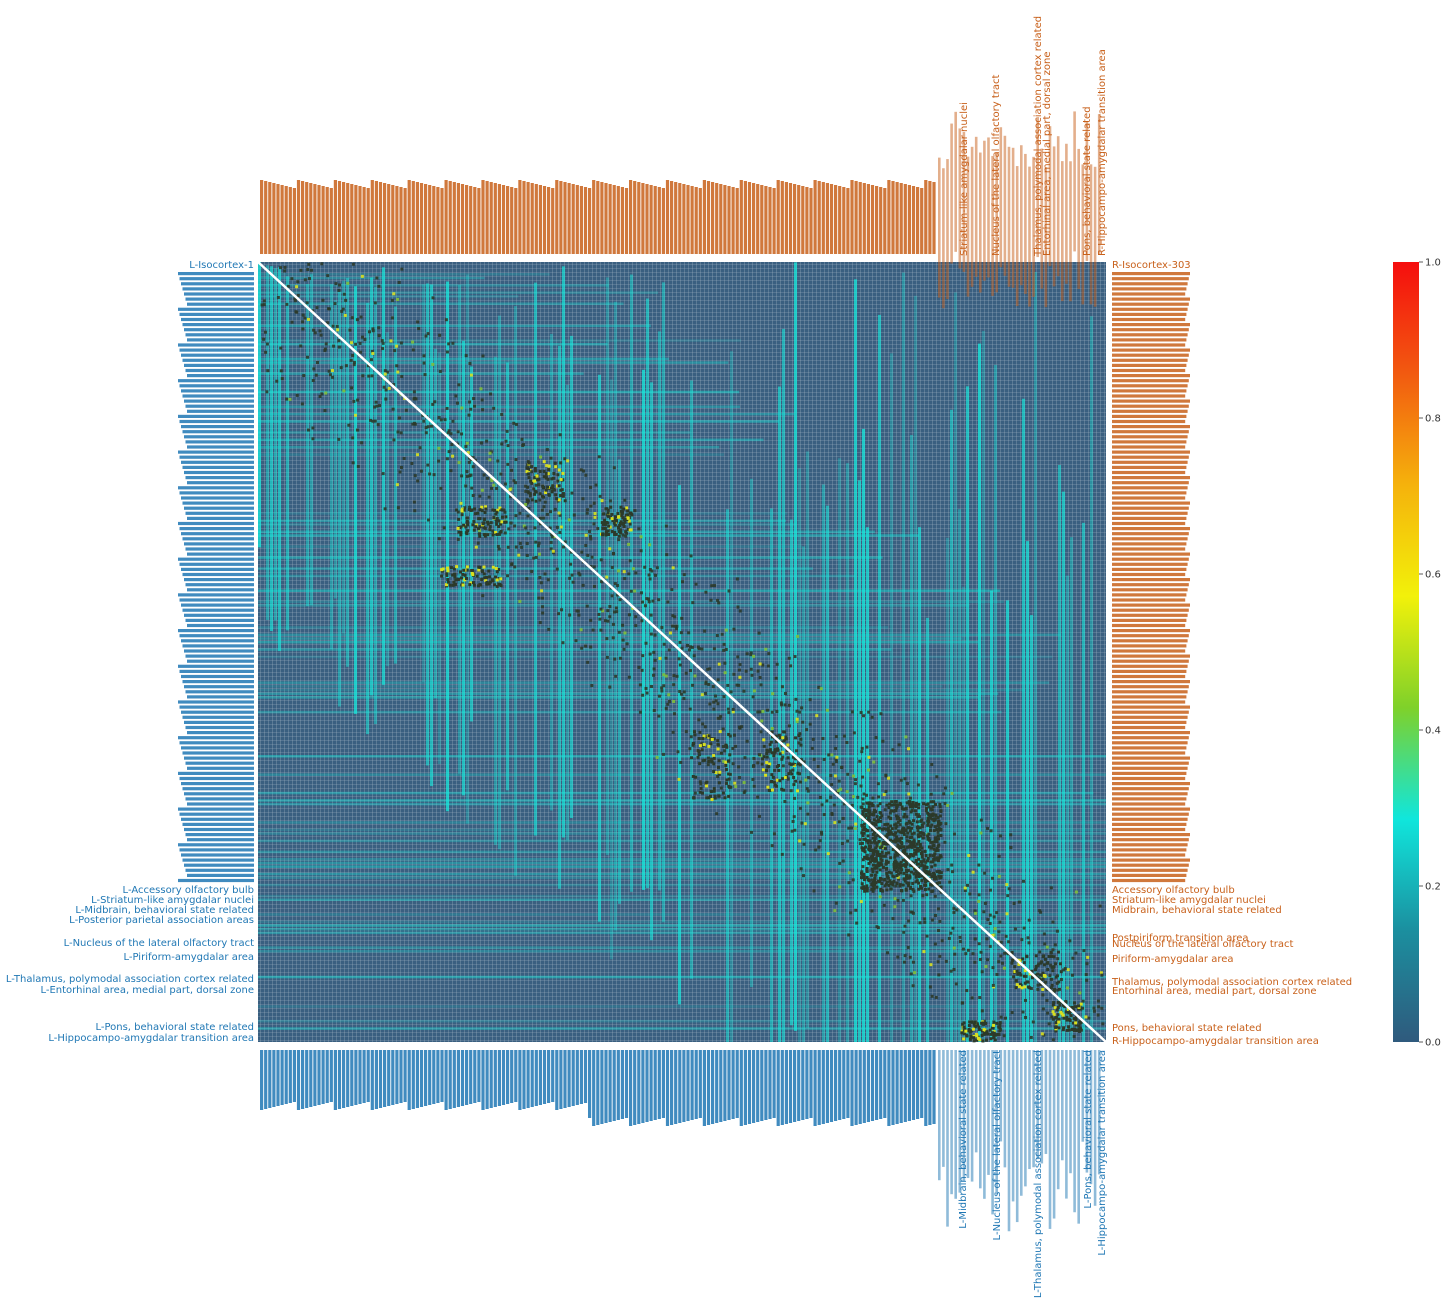 The image size is (1448, 1308). I want to click on colorbar-gradient, so click(1406, 652).